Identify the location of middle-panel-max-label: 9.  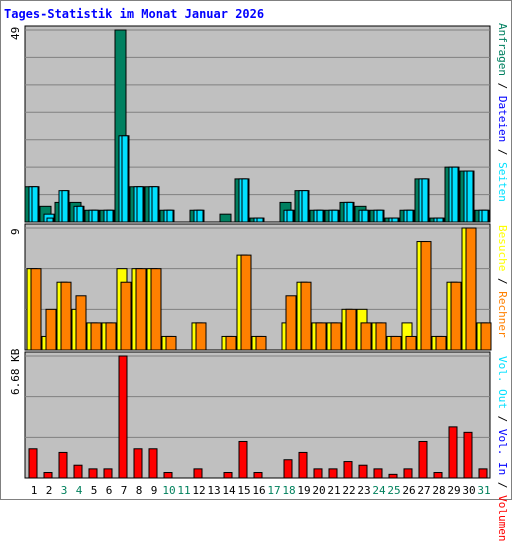
(15, 231).